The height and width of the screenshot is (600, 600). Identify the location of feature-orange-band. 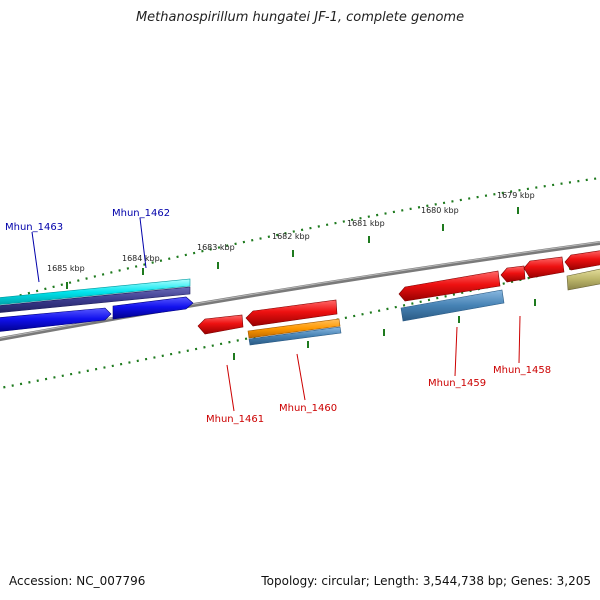
(294, 328).